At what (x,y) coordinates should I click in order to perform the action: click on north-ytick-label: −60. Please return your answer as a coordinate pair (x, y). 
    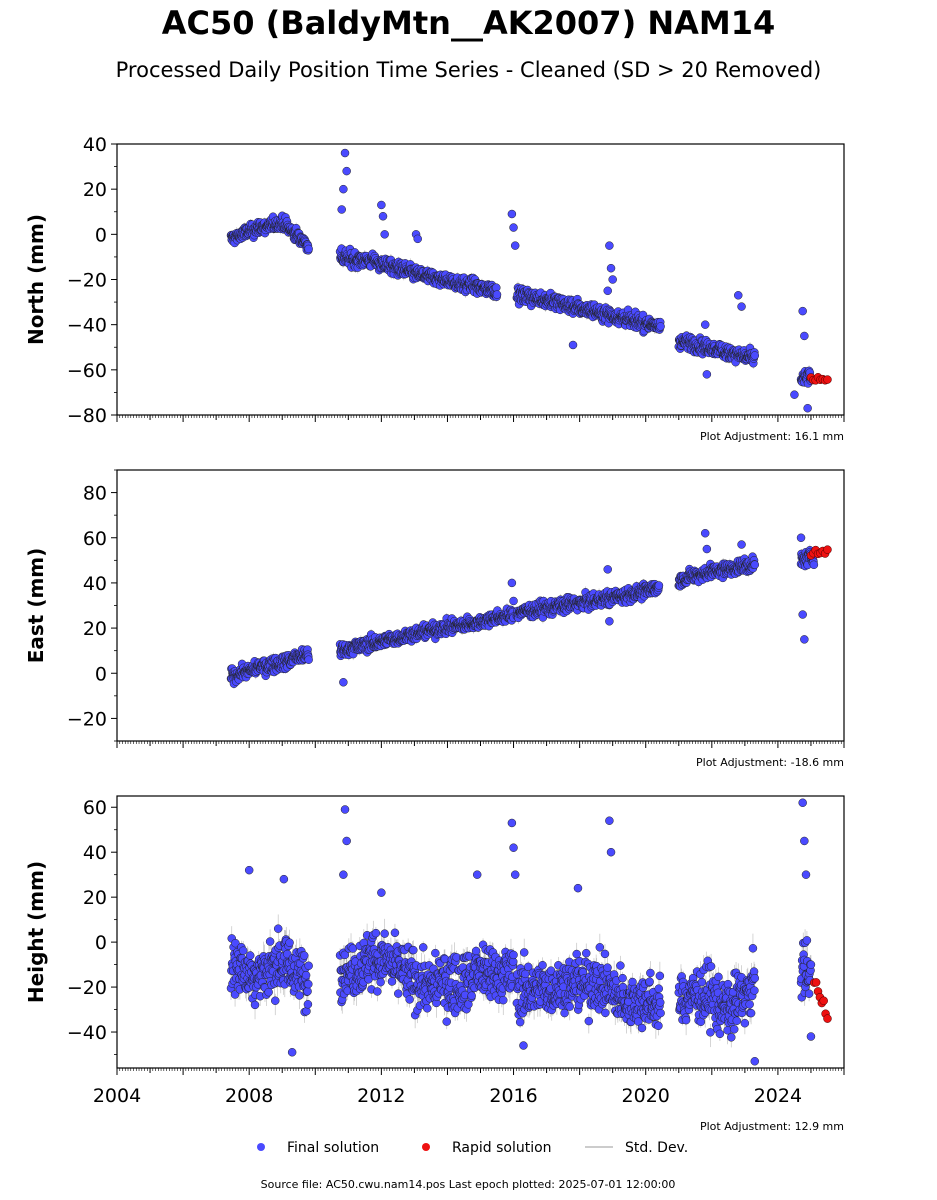
    Looking at the image, I should click on (87, 371).